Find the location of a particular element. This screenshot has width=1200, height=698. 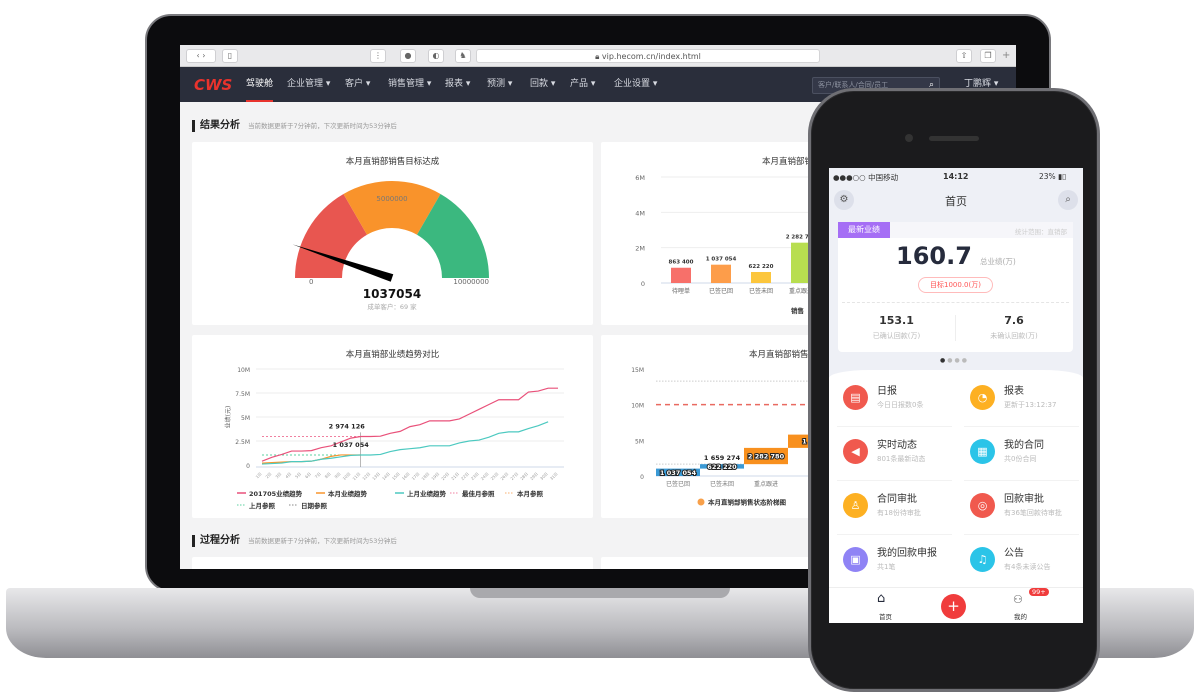

x-tick-label: 15日 is located at coordinates (396, 476).